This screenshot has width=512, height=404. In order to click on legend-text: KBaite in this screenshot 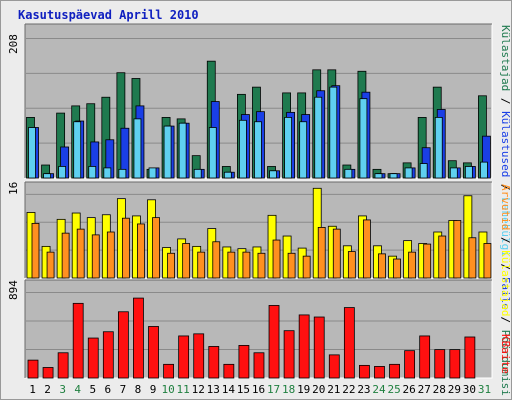, I will do `click(505, 354)`.